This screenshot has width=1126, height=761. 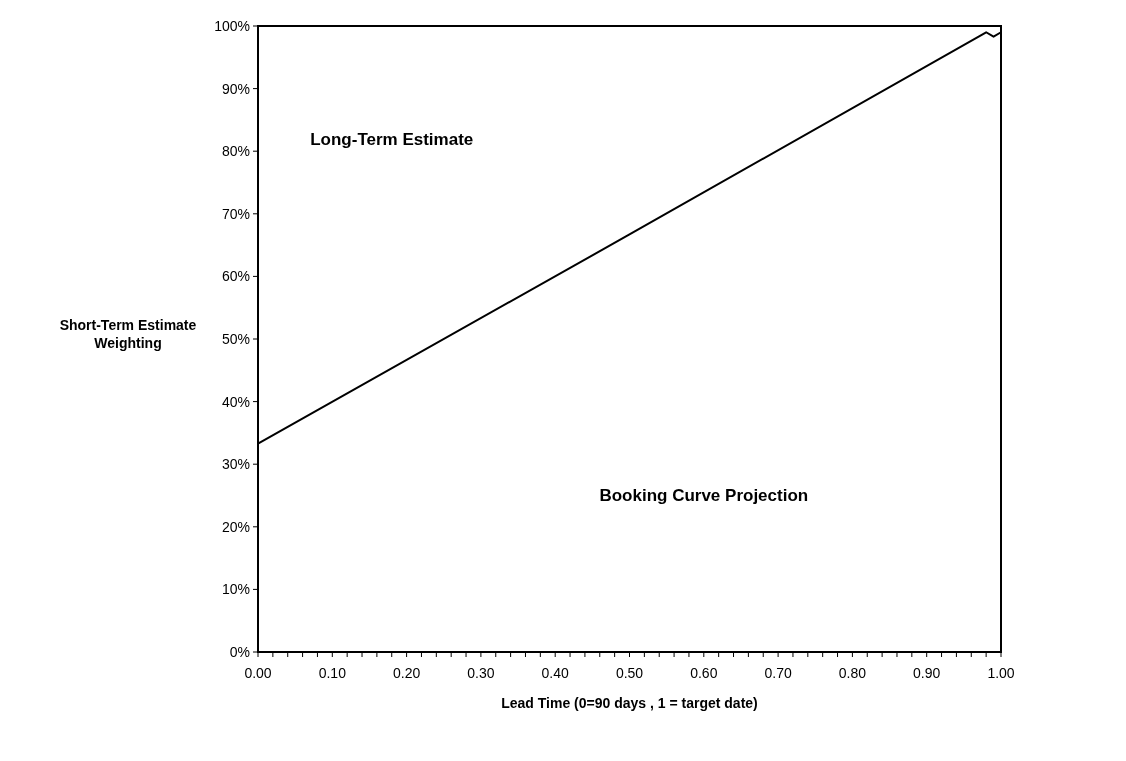 What do you see at coordinates (235, 464) in the screenshot?
I see `y-tick-label: 30%` at bounding box center [235, 464].